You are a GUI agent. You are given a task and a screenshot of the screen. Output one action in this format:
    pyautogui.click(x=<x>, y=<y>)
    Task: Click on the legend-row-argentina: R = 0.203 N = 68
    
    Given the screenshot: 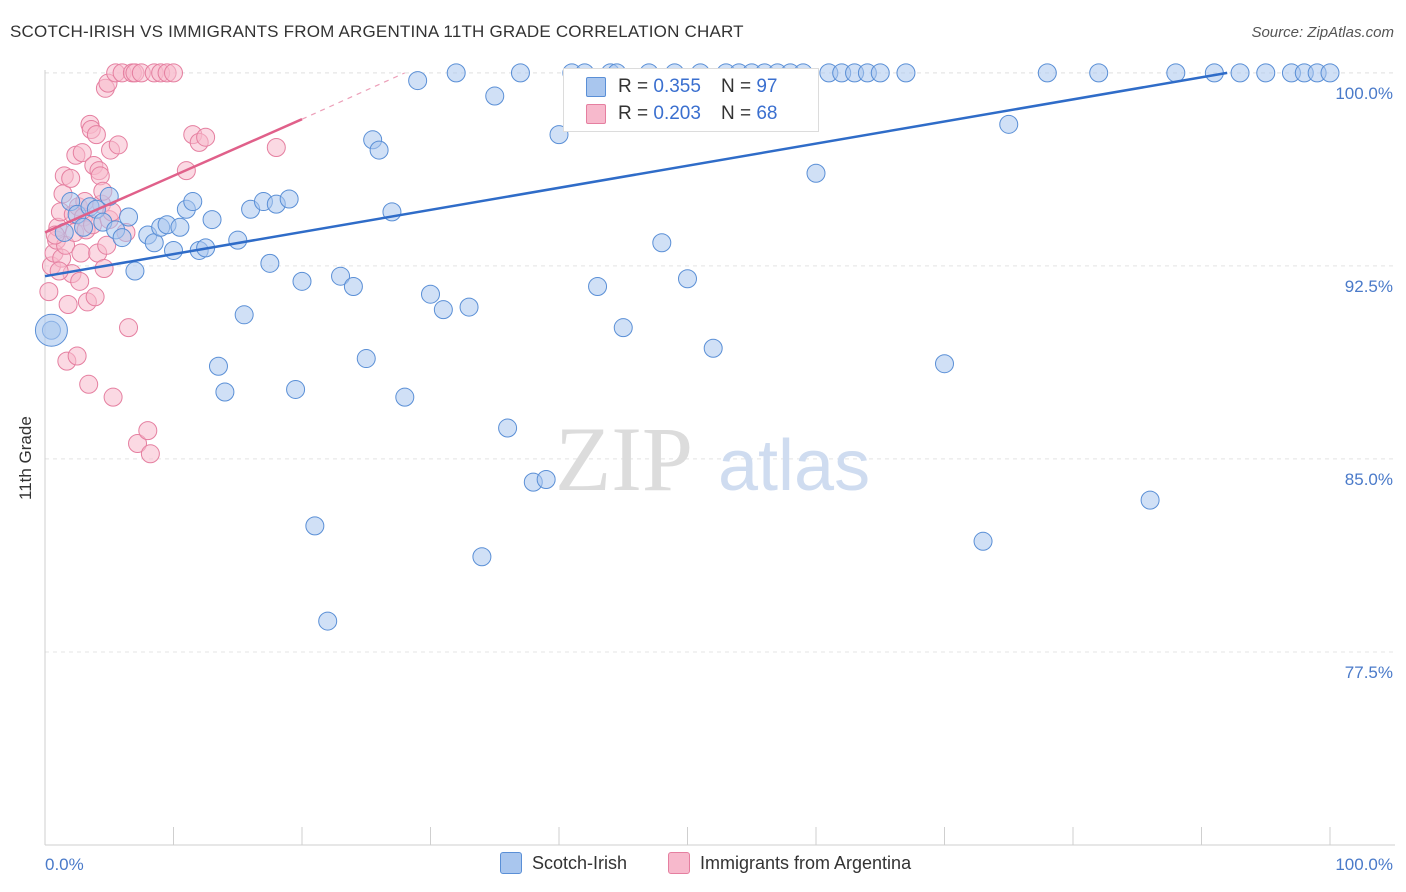 What is the action you would take?
    pyautogui.click(x=681, y=114)
    